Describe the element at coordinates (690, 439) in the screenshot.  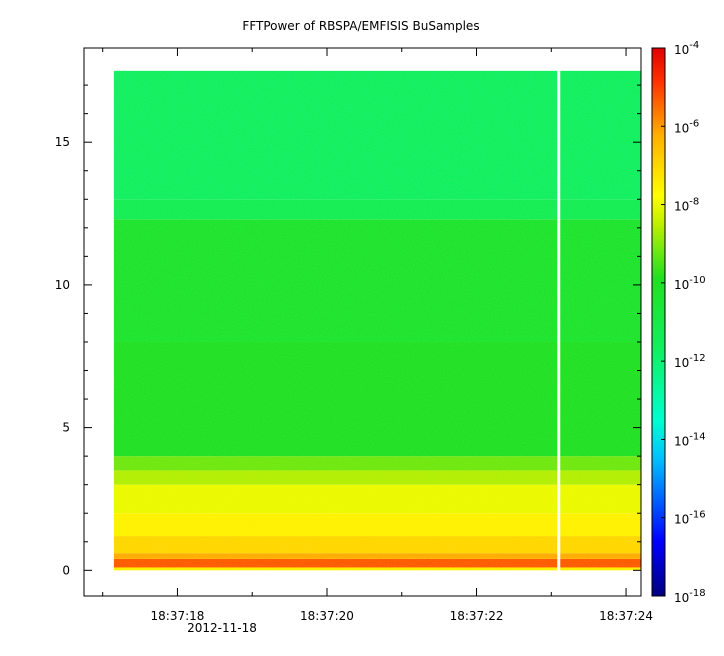
I see `colorbar-tick-label: 10⁻¹⁴` at that location.